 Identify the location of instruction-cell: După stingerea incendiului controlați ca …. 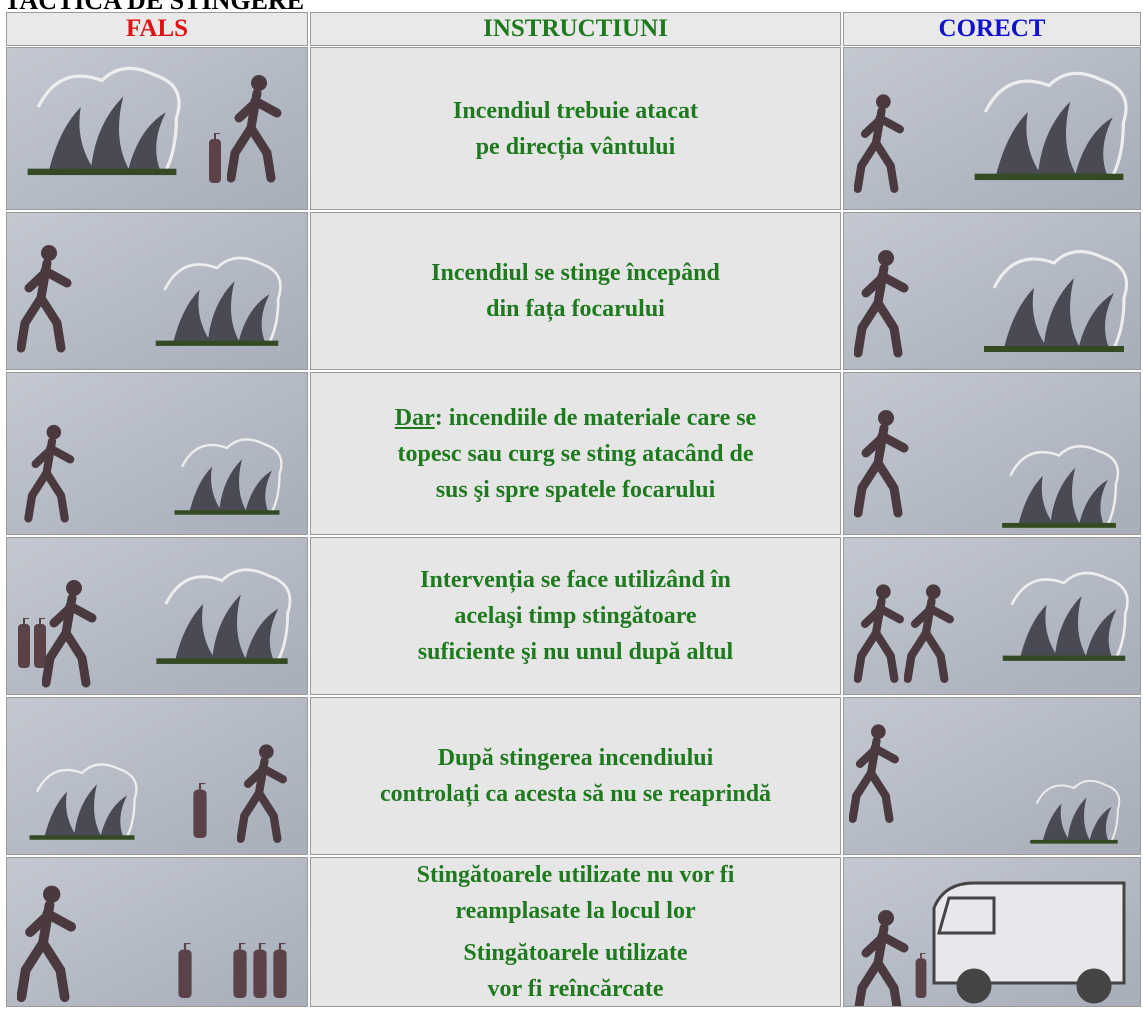
(575, 776).